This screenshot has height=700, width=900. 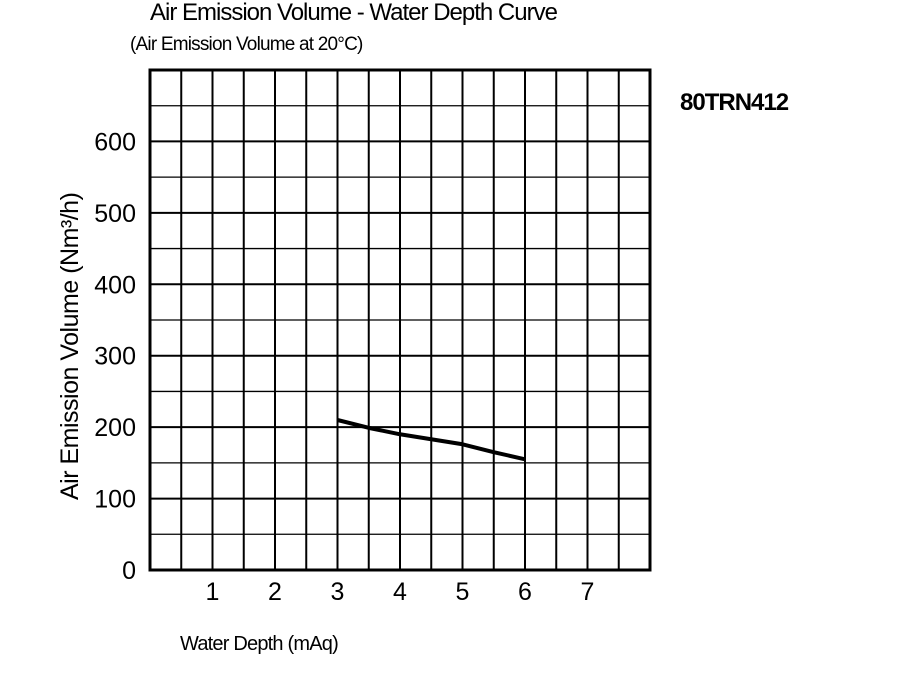 I want to click on model-label: 80TRN412, so click(x=734, y=102).